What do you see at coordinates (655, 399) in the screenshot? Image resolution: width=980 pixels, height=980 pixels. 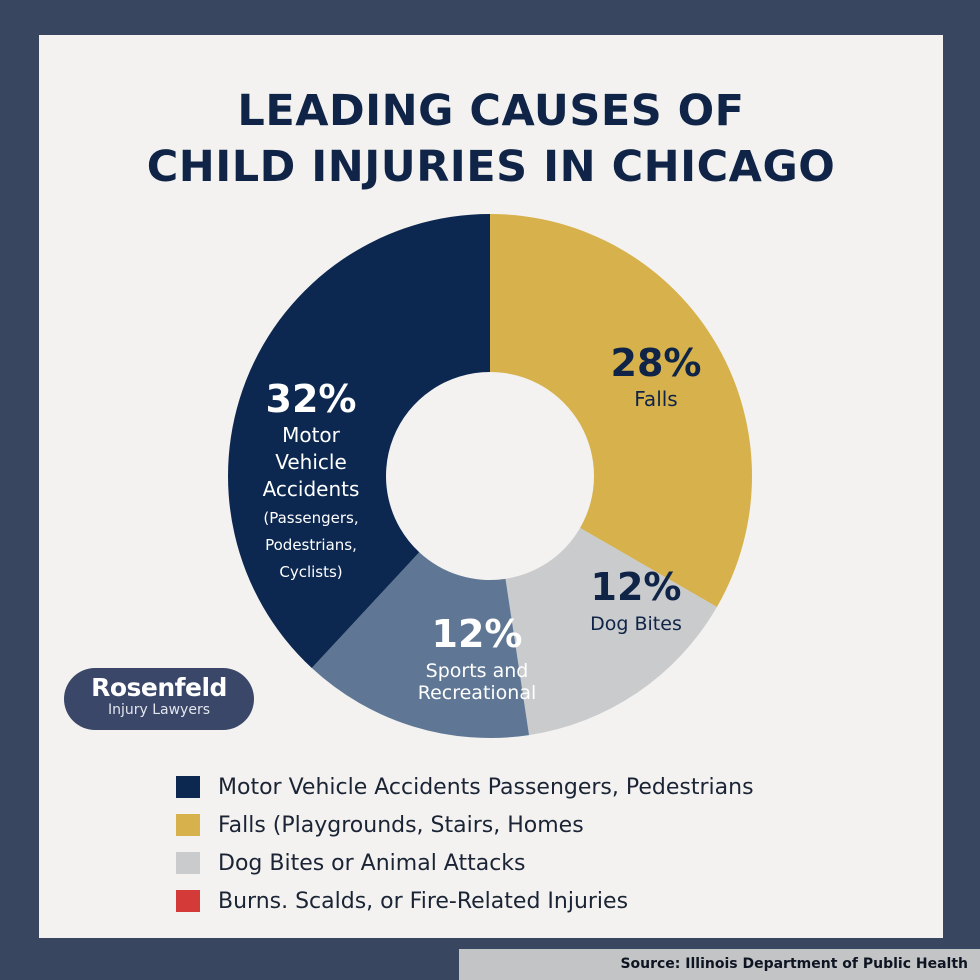 I see `slice-label-falls-0: Falls` at bounding box center [655, 399].